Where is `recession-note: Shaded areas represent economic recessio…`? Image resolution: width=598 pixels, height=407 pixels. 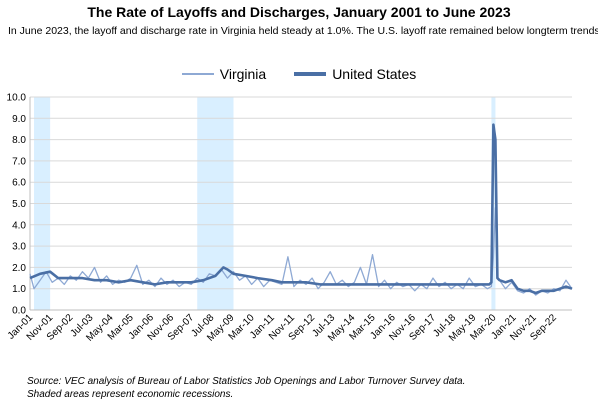
recession-note: Shaded areas represent economic recessio… is located at coordinates (130, 394).